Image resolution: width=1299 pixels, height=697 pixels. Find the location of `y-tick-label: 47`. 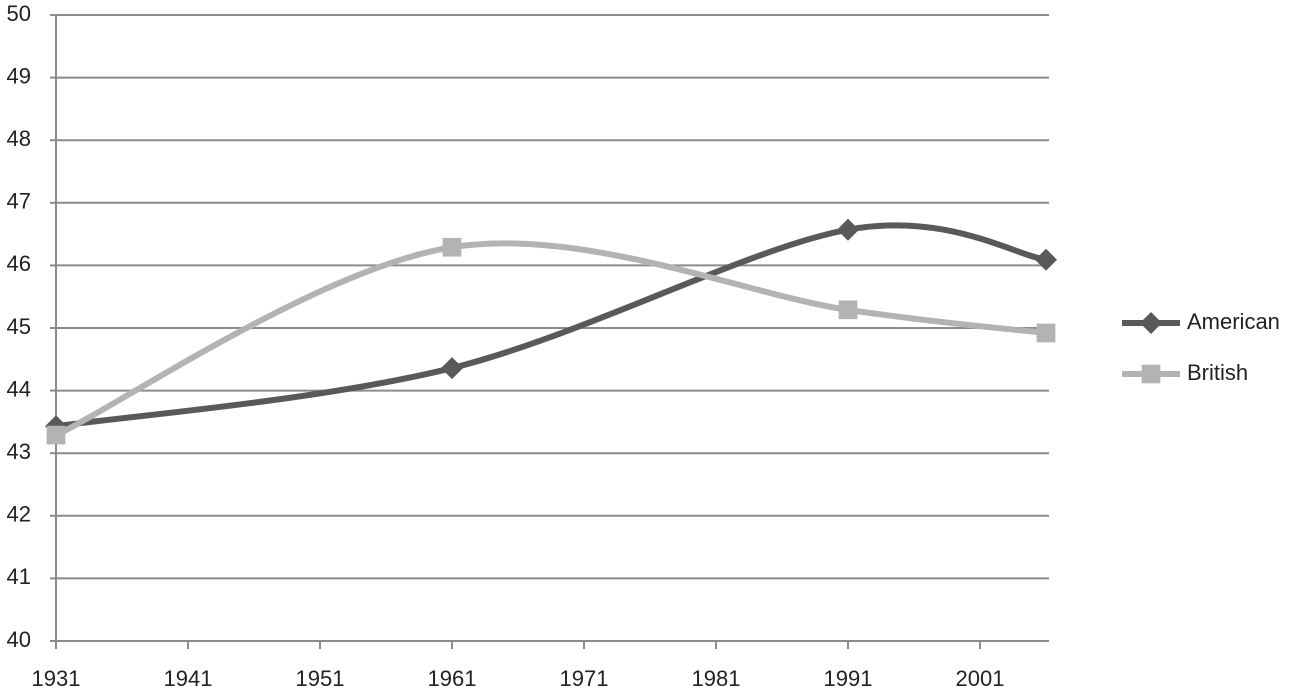

y-tick-label: 47 is located at coordinates (19, 201).